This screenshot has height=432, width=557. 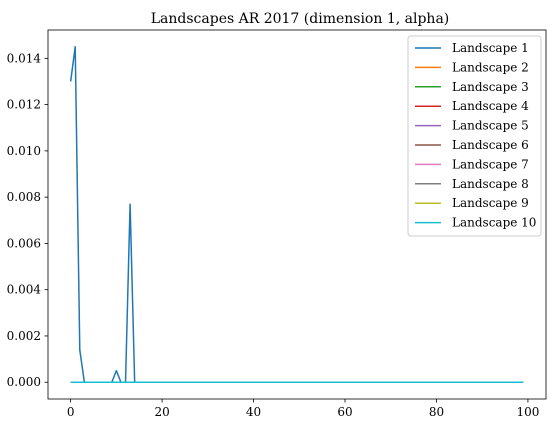 I want to click on y-tick-label: 0.002, so click(x=24, y=336).